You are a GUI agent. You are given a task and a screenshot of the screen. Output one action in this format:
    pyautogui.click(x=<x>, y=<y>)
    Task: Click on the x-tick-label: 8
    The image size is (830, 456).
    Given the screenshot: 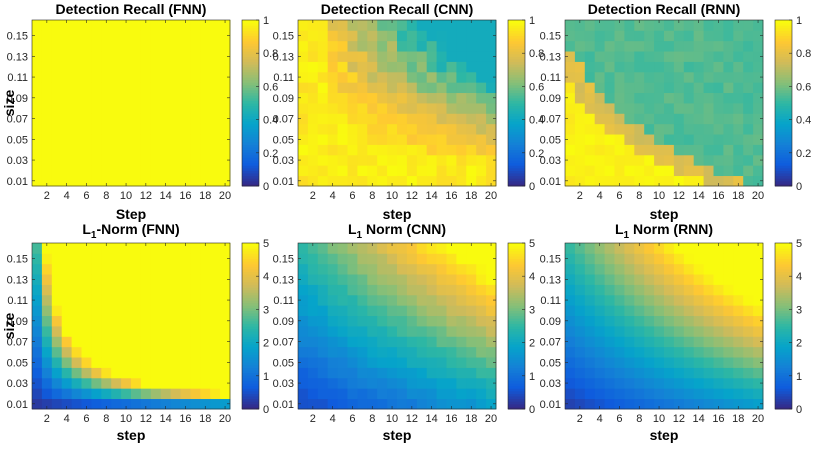 What is the action you would take?
    pyautogui.click(x=106, y=196)
    